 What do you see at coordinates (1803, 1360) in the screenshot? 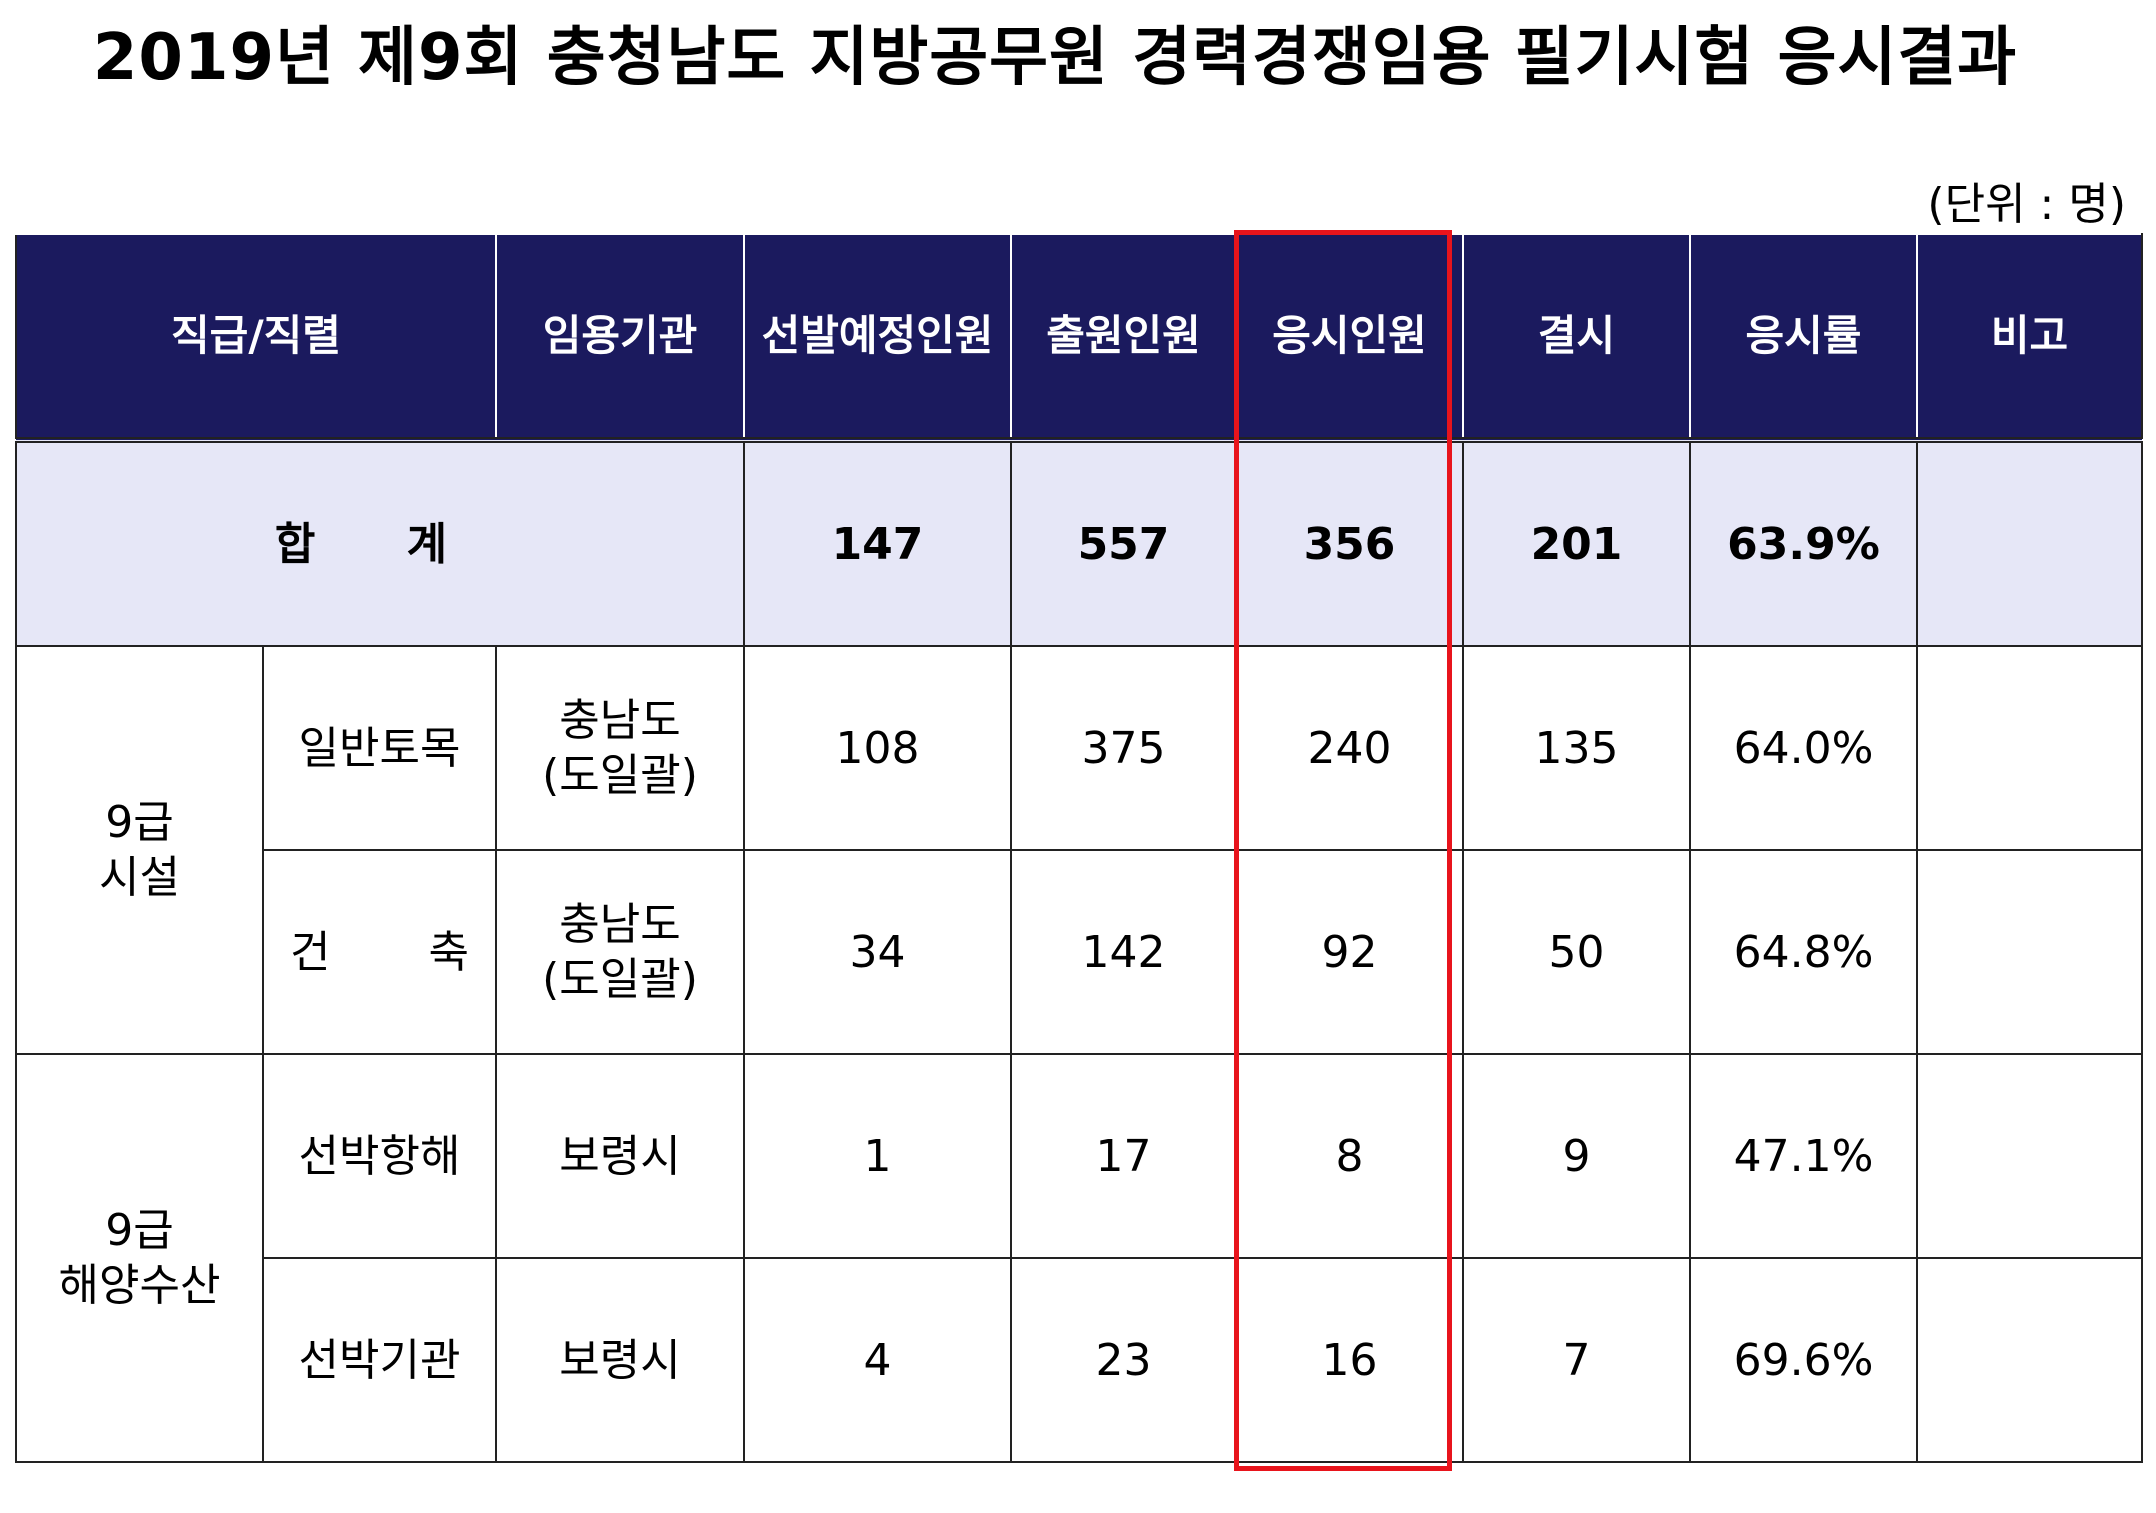
I see `rate-cell: 69.6%` at bounding box center [1803, 1360].